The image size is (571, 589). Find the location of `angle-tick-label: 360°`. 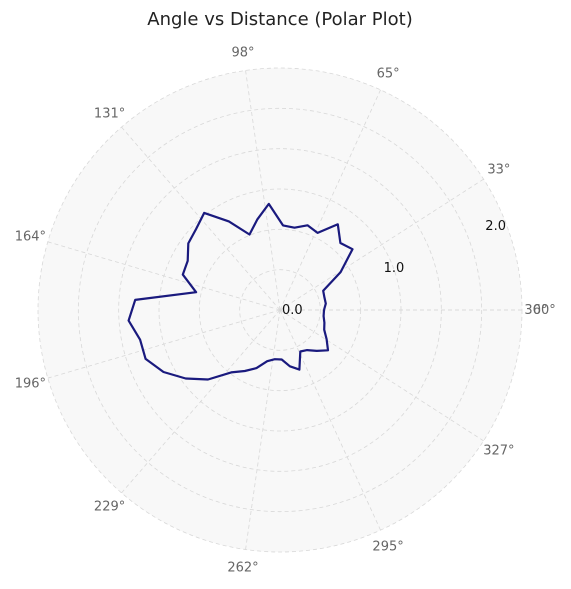

angle-tick-label: 360° is located at coordinates (539, 310).